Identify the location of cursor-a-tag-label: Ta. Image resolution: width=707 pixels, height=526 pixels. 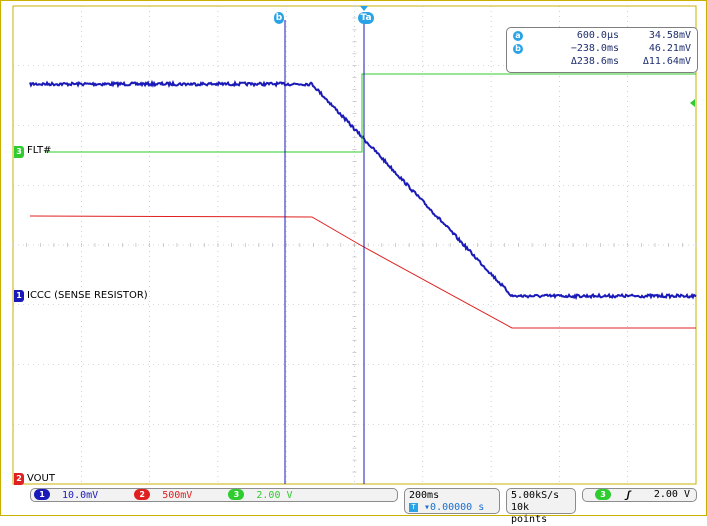
(366, 18).